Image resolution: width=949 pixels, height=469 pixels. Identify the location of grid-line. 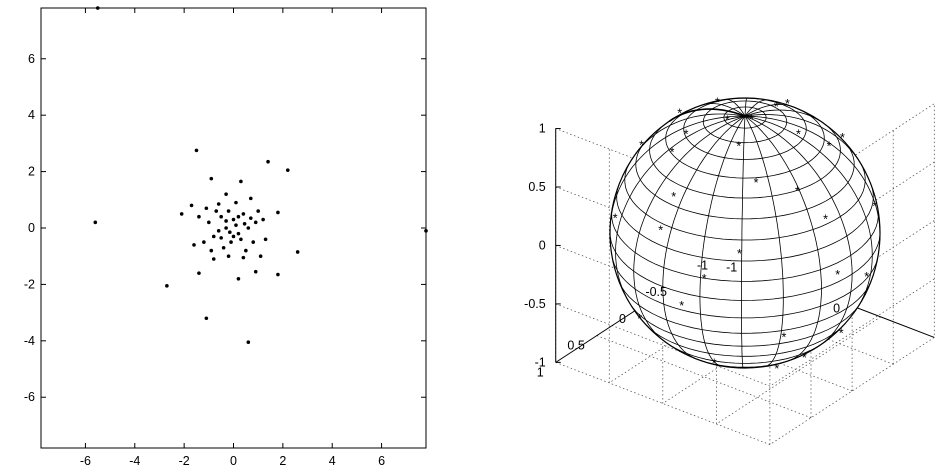
(798, 370).